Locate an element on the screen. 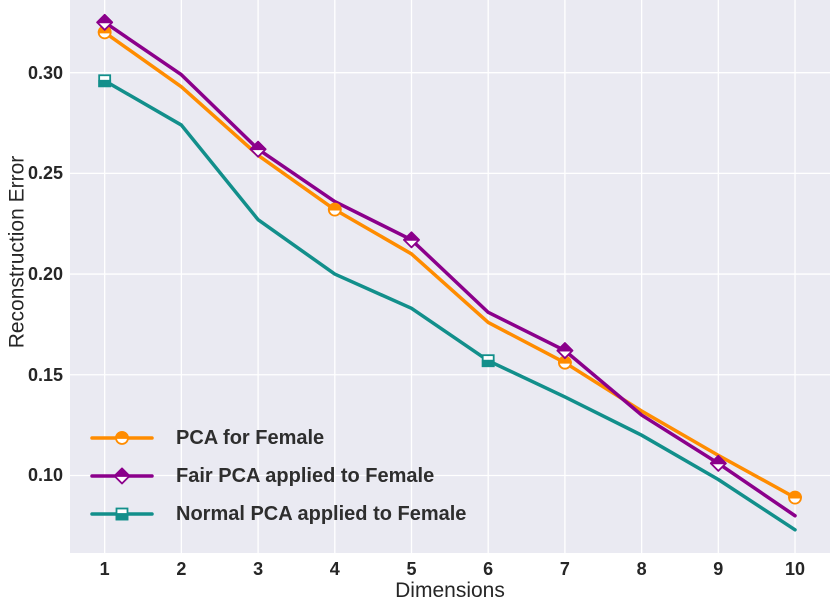  x-tick-label: 1 is located at coordinates (104, 569).